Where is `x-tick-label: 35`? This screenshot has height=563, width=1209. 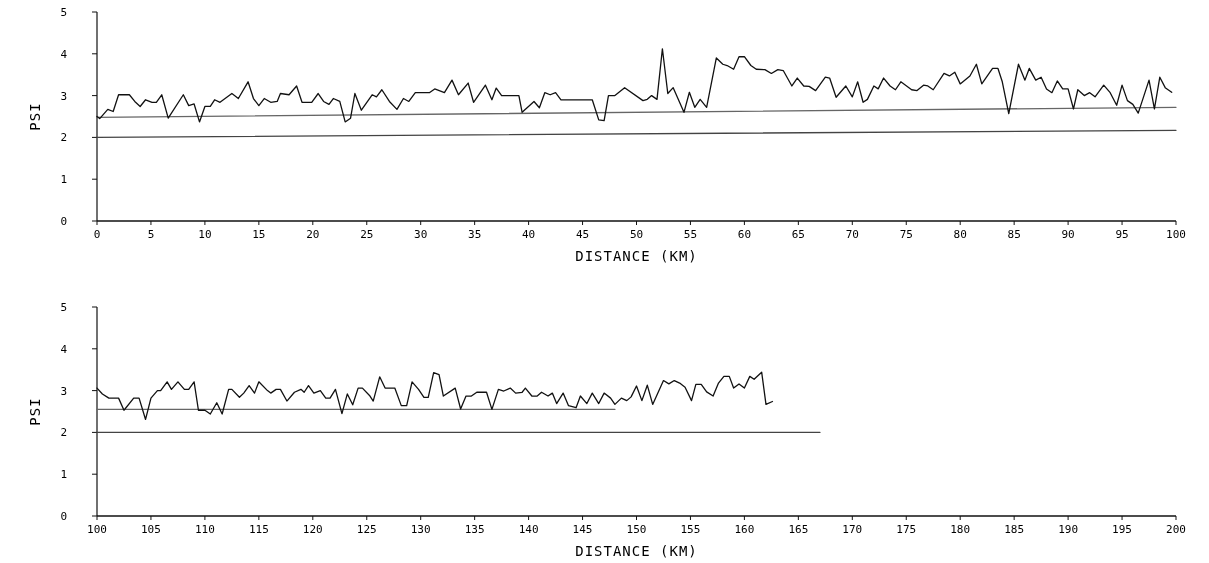 x-tick-label: 35 is located at coordinates (475, 234).